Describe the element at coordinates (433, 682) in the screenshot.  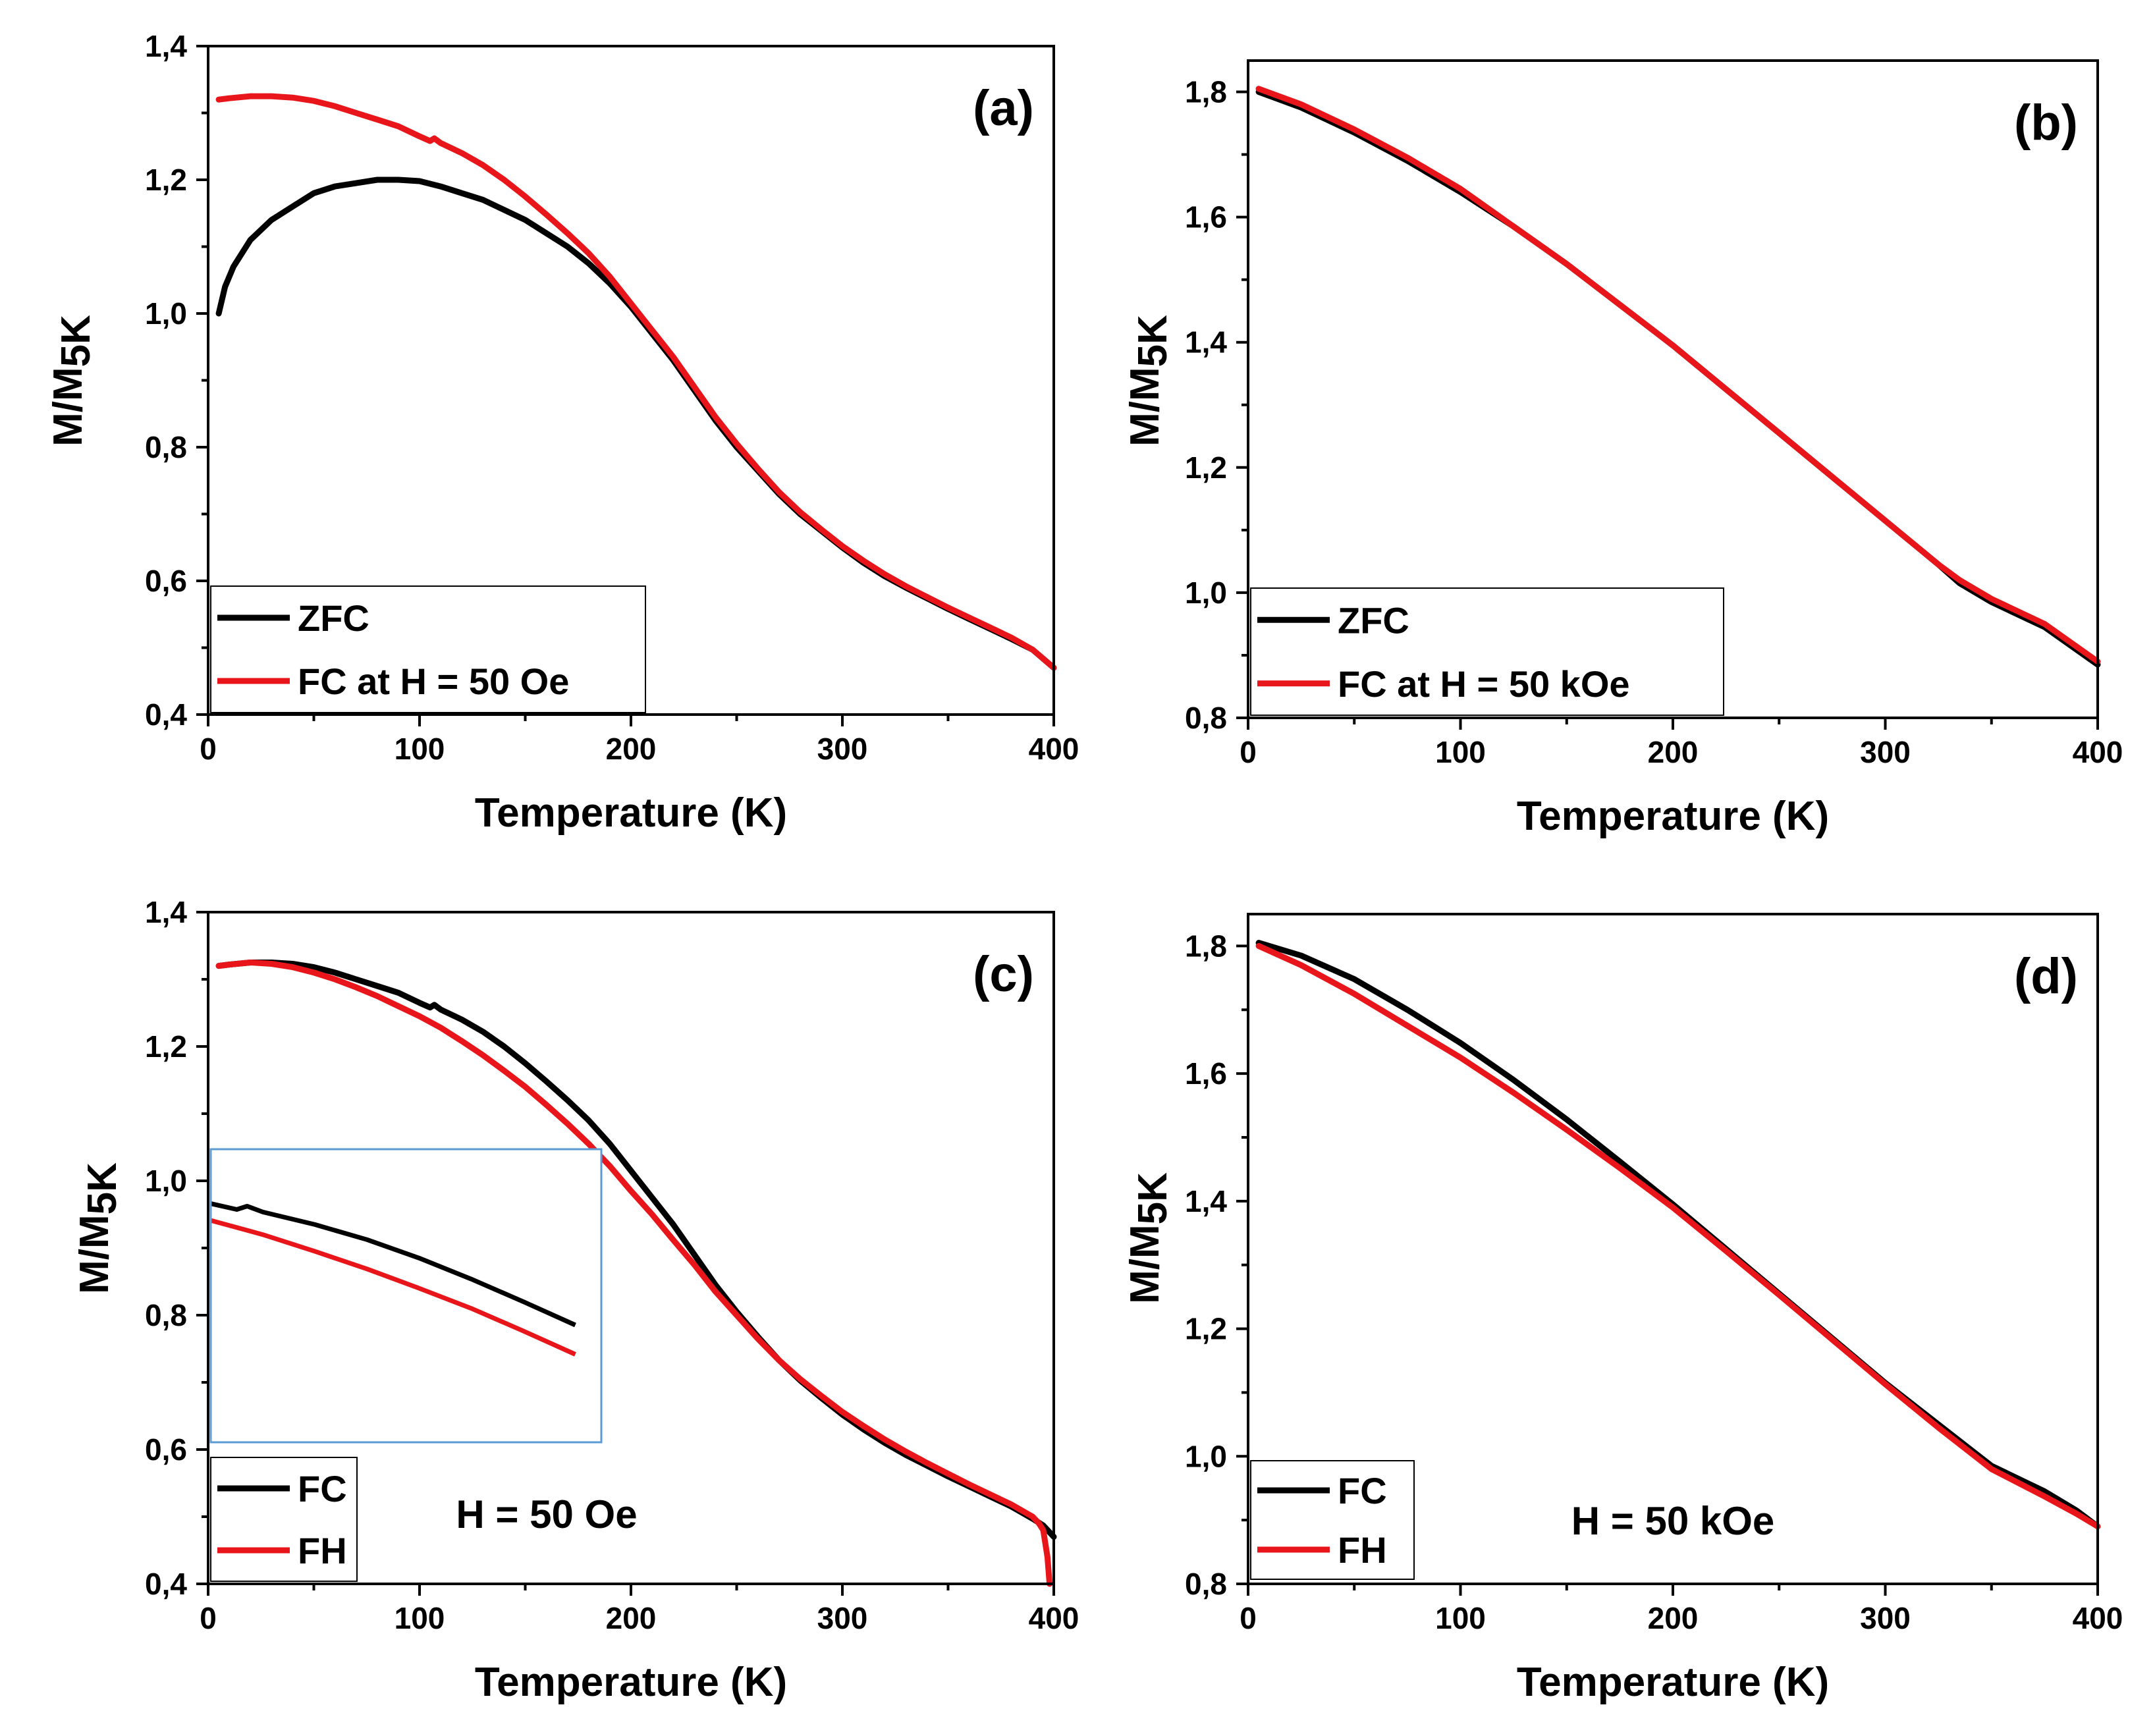
I see `legend-label: FC at H = 50 Oe` at that location.